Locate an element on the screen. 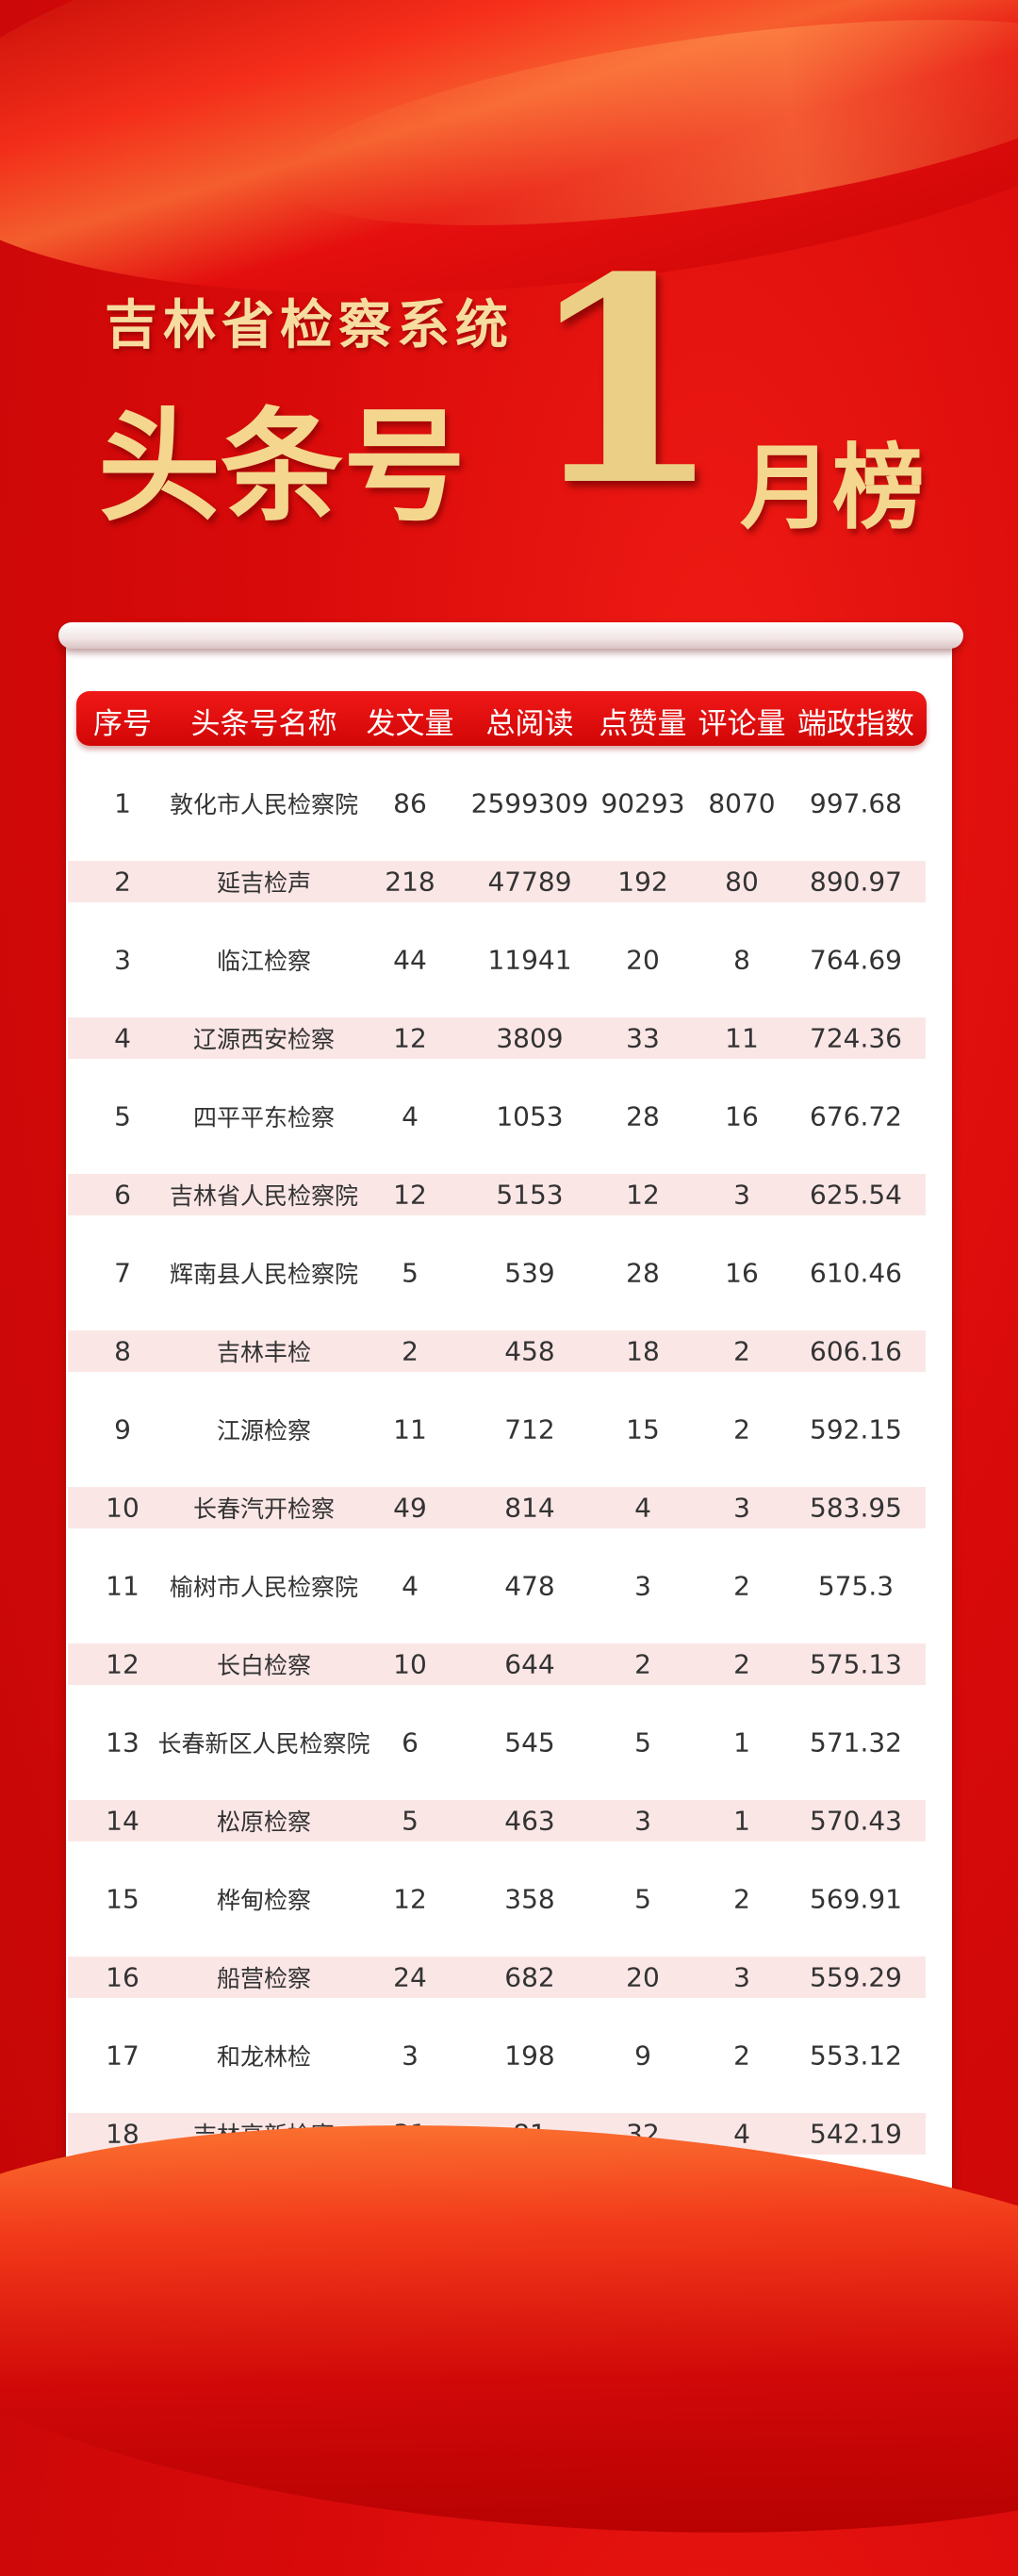 The width and height of the screenshot is (1018, 2576). title-suffix: 月榜 is located at coordinates (833, 488).